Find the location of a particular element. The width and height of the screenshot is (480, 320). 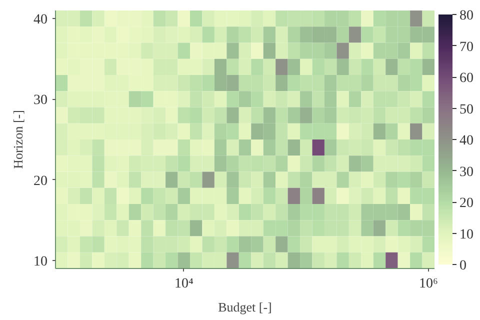

y-tick-label: 30 is located at coordinates (41, 100).